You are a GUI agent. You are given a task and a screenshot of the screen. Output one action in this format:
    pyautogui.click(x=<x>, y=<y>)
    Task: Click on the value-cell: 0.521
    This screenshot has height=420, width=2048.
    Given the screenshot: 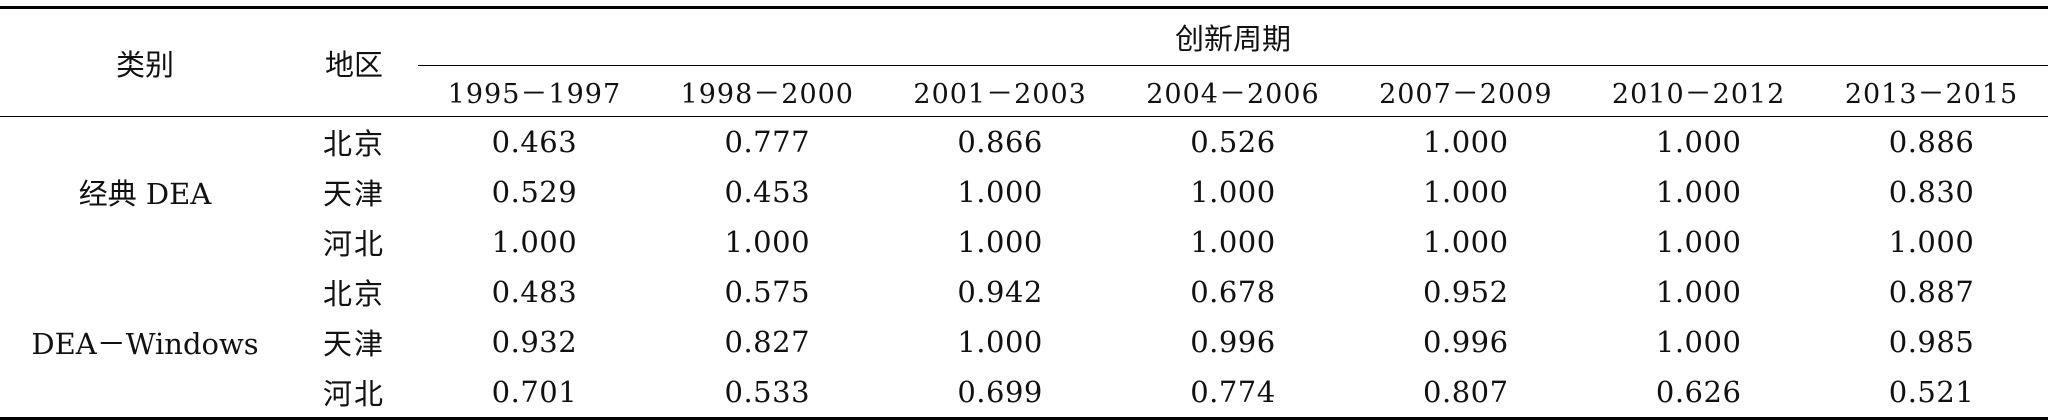 What is the action you would take?
    pyautogui.click(x=1931, y=392)
    